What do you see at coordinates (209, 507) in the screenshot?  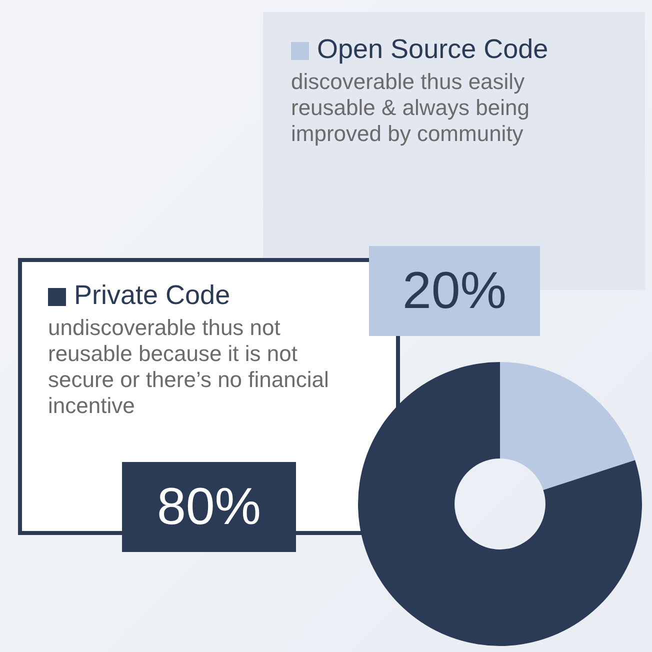 I see `data-label: 80%` at bounding box center [209, 507].